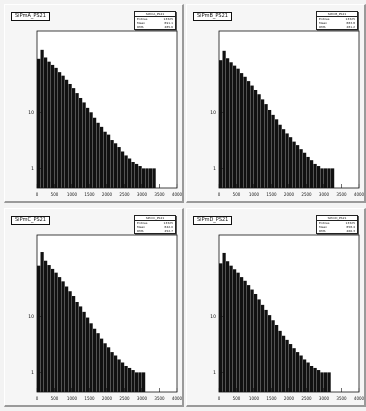 The height and width of the screenshot is (411, 366). What do you see at coordinates (37, 194) in the screenshot?
I see `x-tick-label: 0` at bounding box center [37, 194].